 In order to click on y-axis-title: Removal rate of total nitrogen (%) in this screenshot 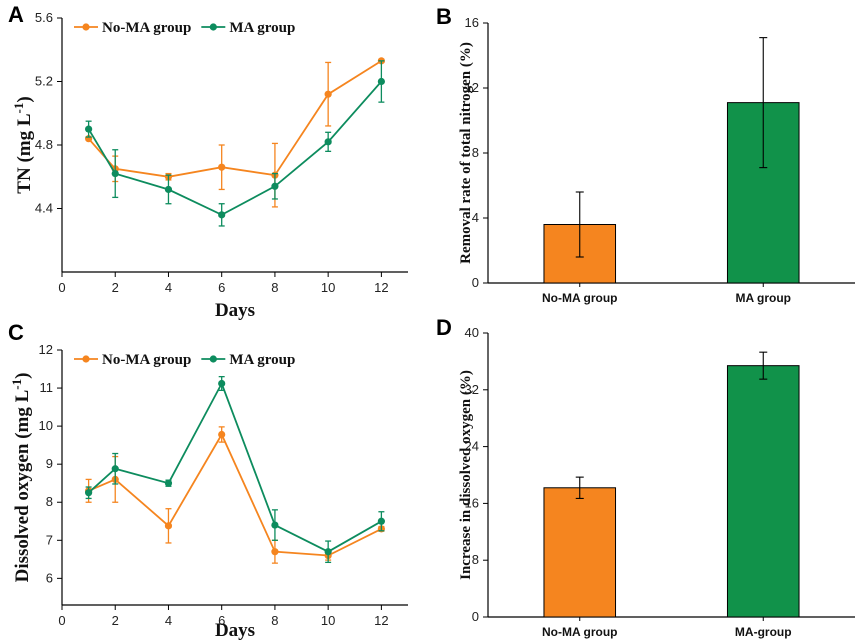, I will do `click(466, 153)`.